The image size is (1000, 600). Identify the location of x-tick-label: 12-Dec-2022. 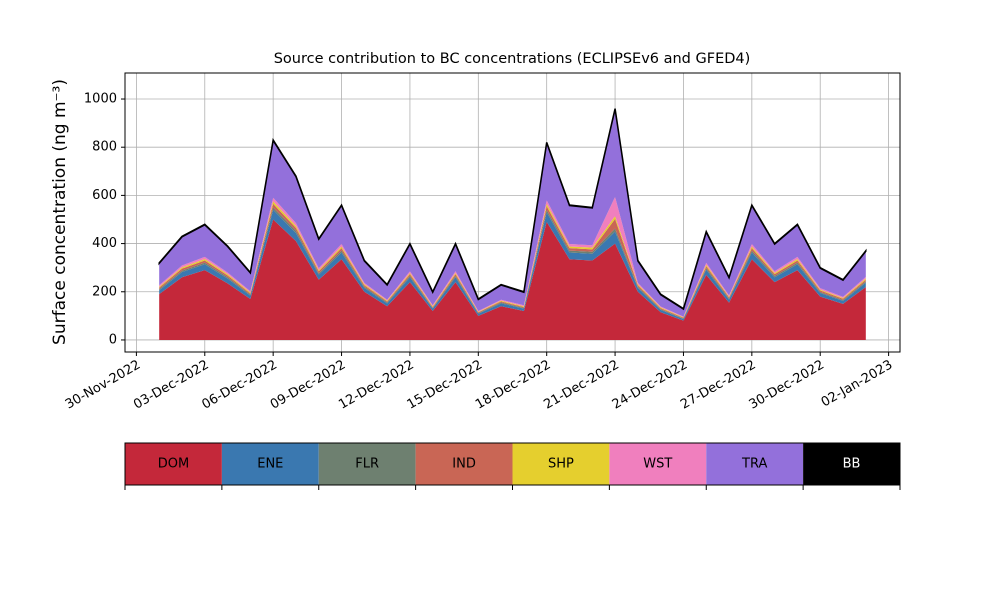
(376, 385).